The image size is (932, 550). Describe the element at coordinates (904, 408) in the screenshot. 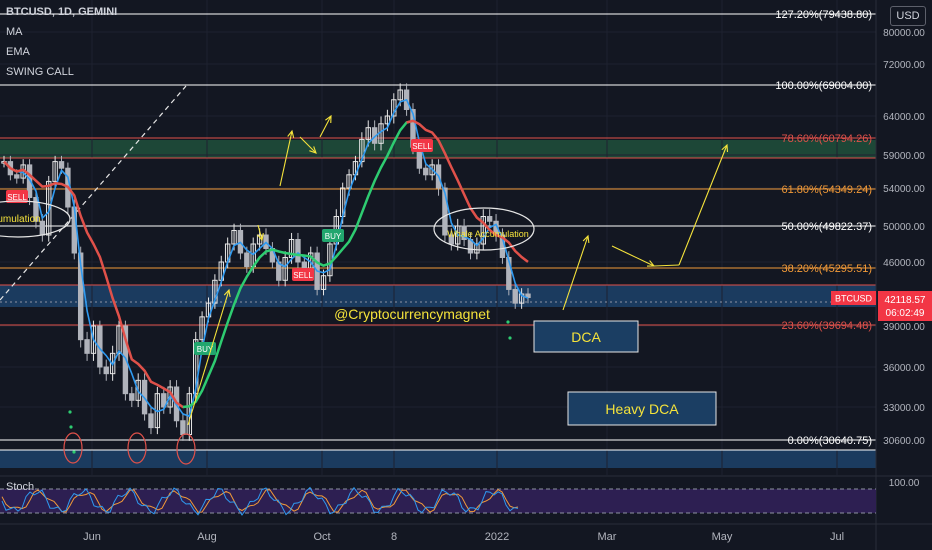

I see `y-tick-label: 33000.00` at that location.